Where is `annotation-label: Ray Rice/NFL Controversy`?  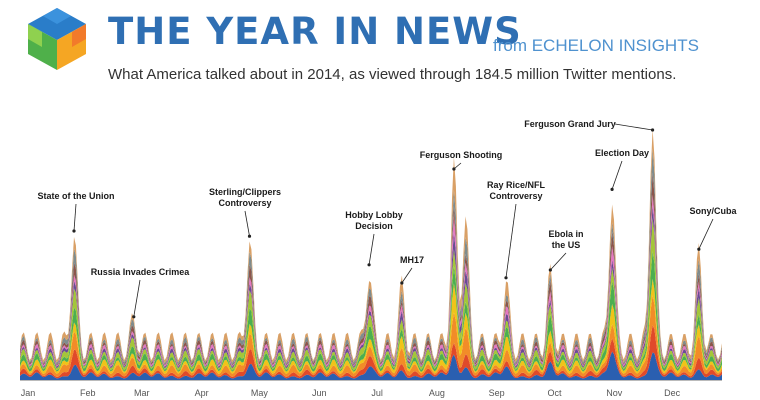
annotation-label: Ray Rice/NFL Controversy is located at coordinates (516, 190).